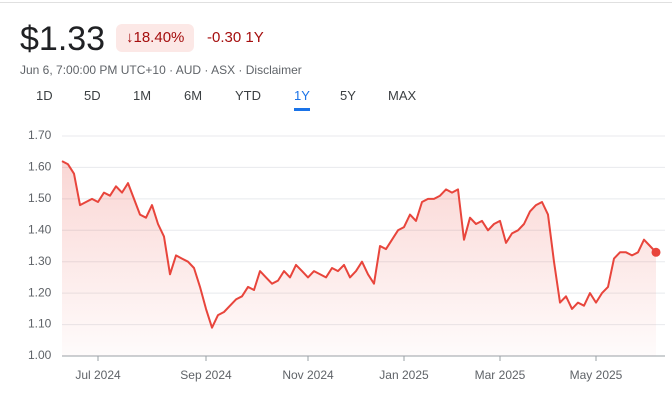 This screenshot has width=672, height=400. I want to click on change-badge: ↓18.40%, so click(155, 38).